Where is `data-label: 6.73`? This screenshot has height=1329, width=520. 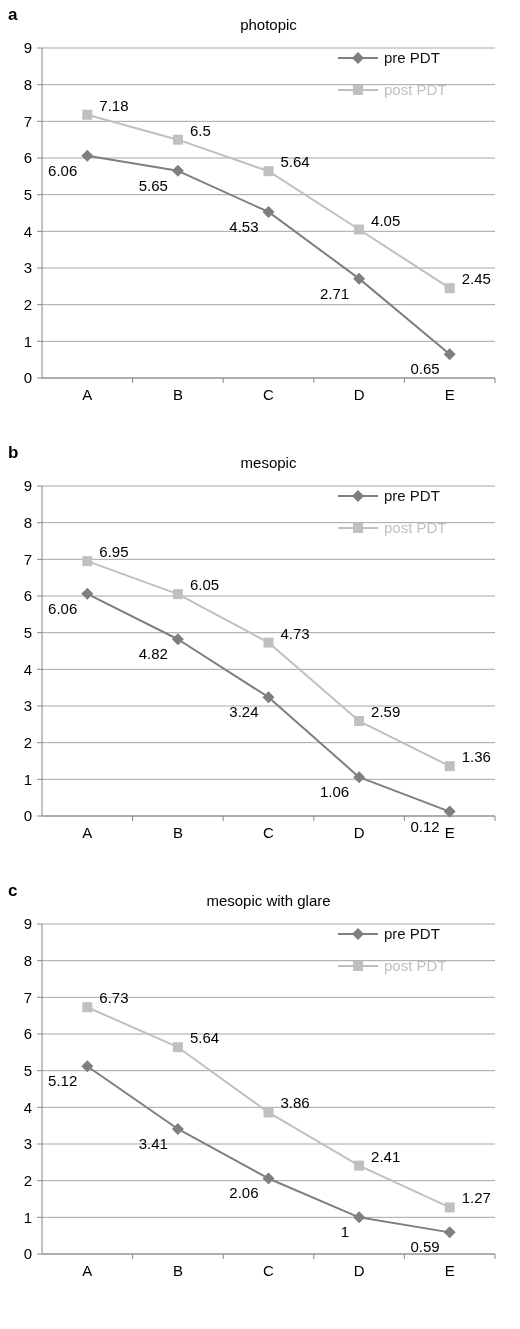
data-label: 6.73 is located at coordinates (114, 998).